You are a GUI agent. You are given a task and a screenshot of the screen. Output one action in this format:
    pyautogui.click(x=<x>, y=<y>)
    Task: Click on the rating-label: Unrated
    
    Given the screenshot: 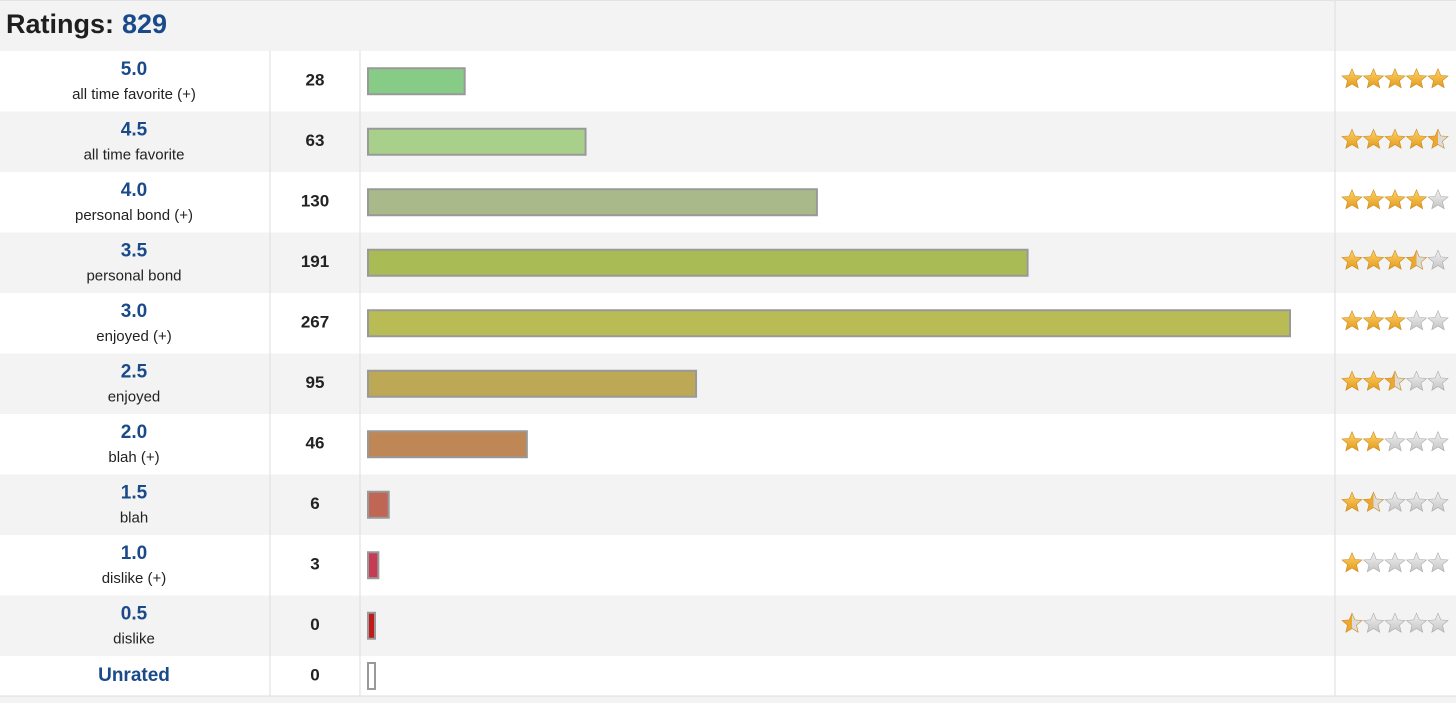 What is the action you would take?
    pyautogui.click(x=134, y=675)
    